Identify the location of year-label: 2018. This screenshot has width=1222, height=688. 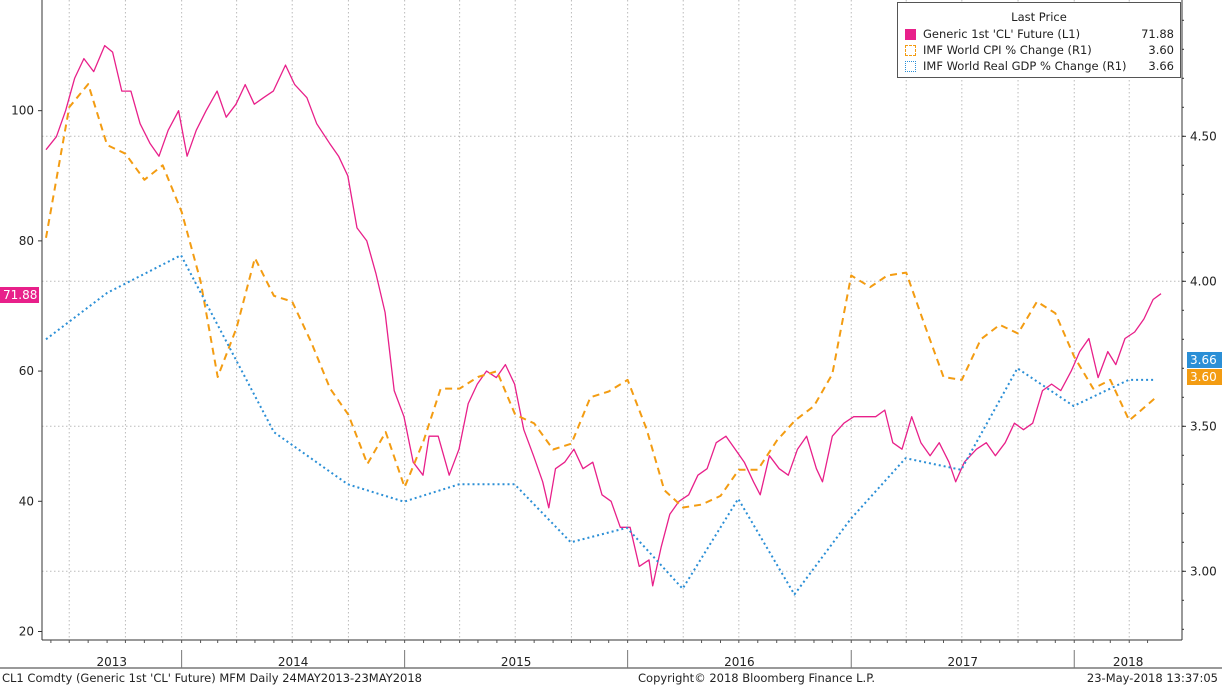
(1128, 662).